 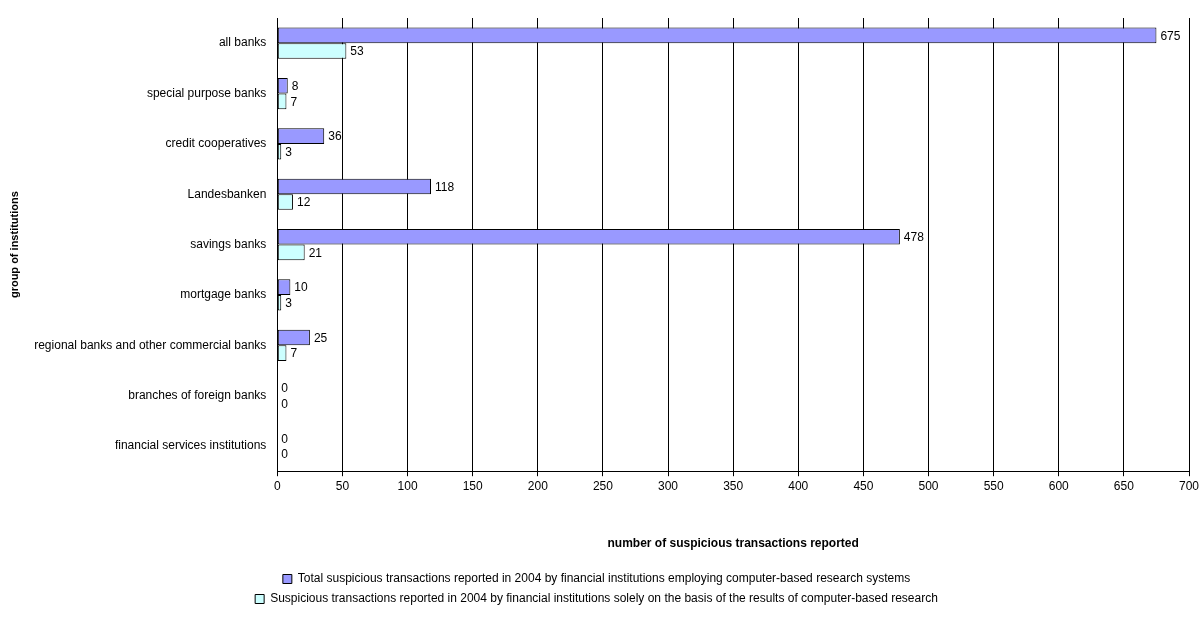 What do you see at coordinates (473, 485) in the screenshot?
I see `x-tick-label: 150` at bounding box center [473, 485].